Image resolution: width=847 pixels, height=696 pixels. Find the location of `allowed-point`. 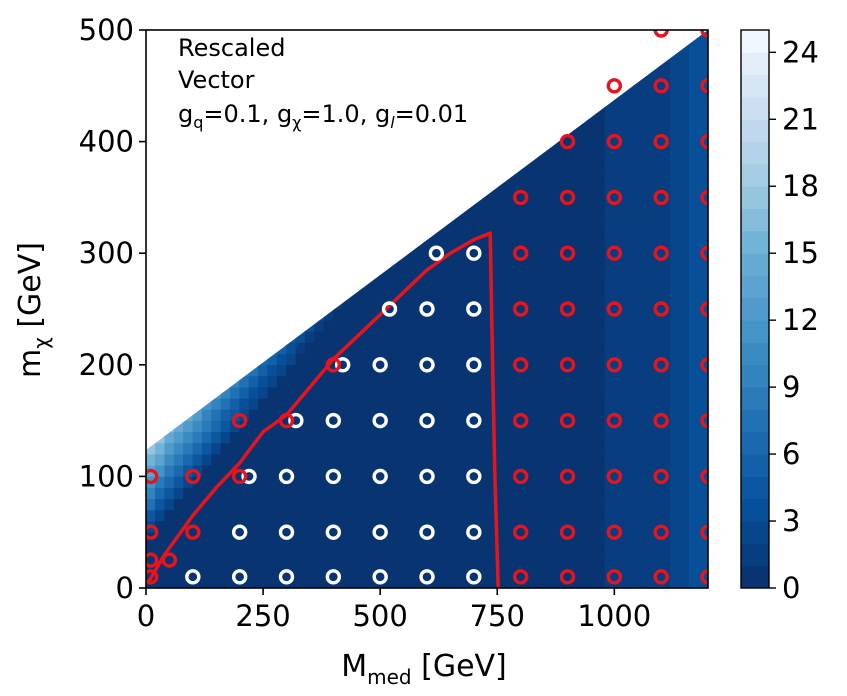

allowed-point is located at coordinates (474, 476).